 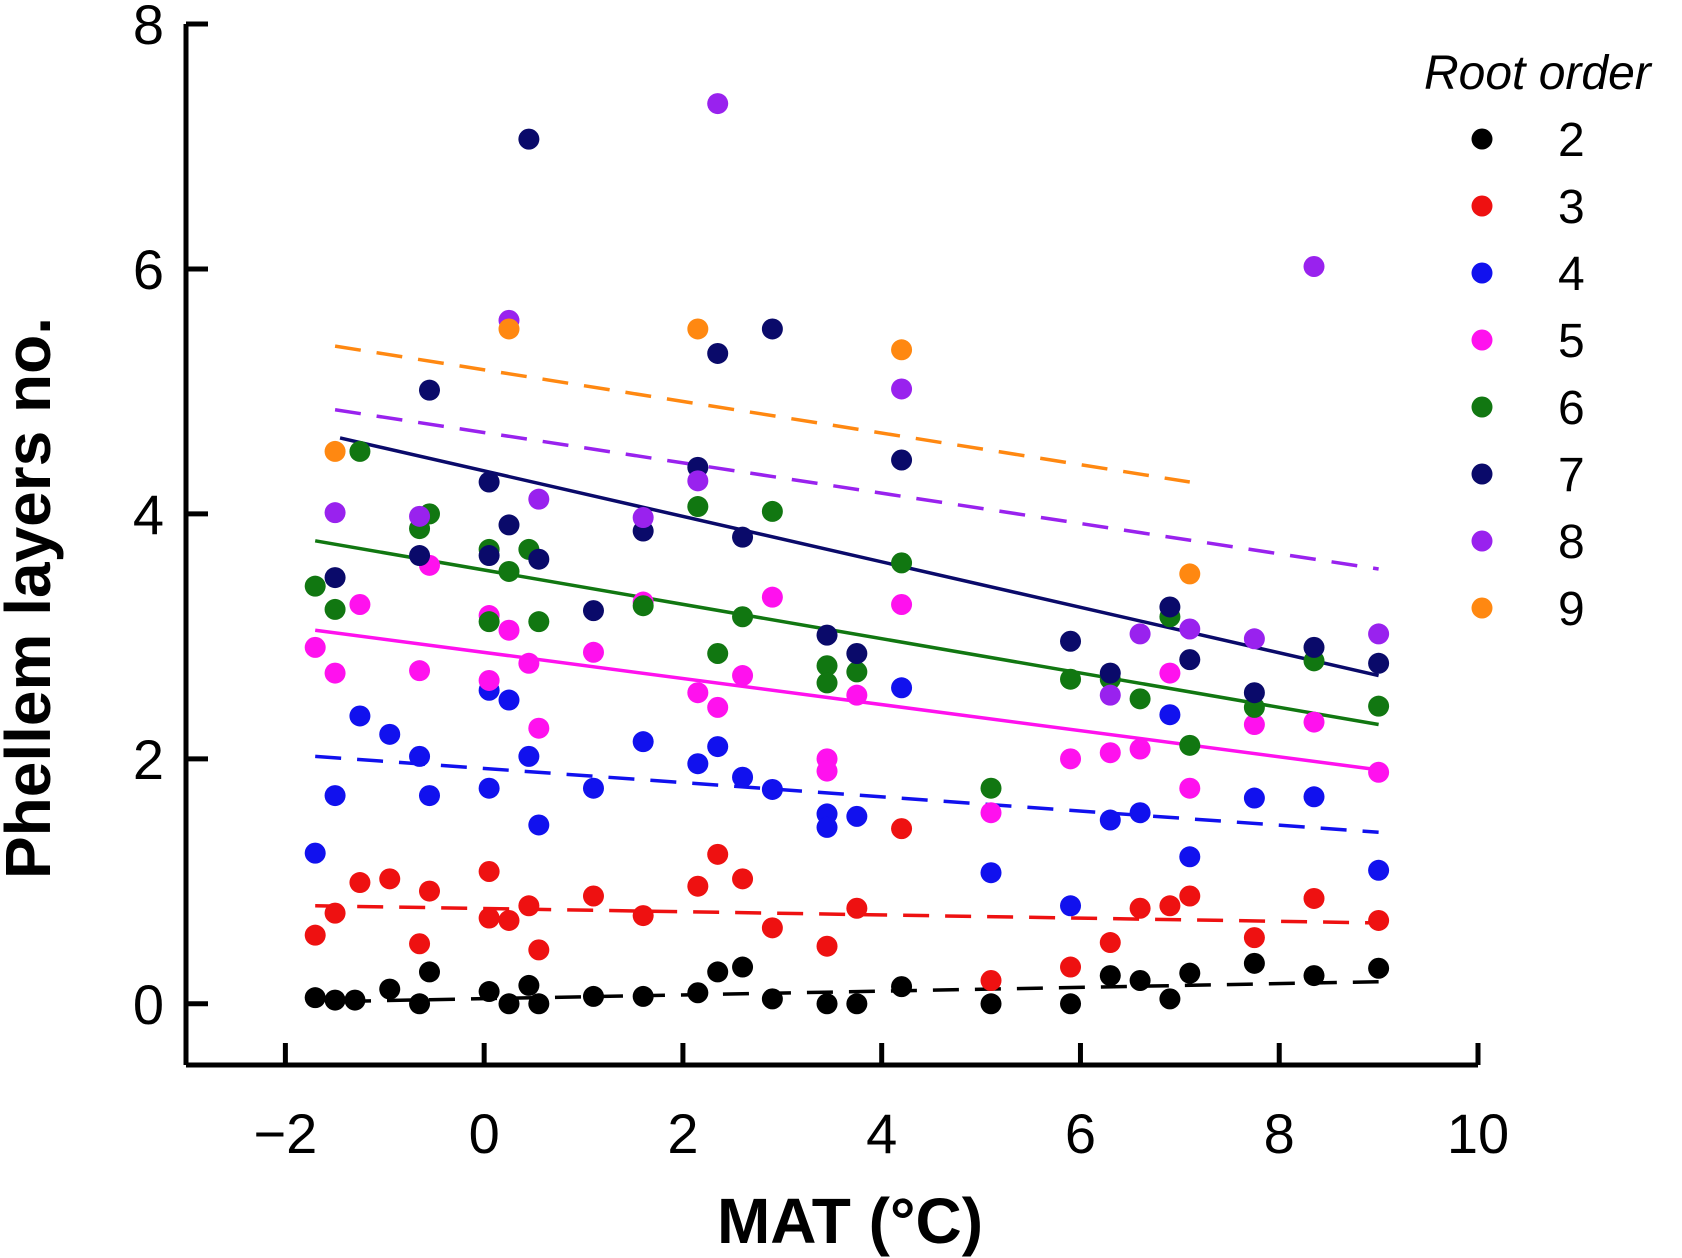 What do you see at coordinates (1478, 1133) in the screenshot?
I see `x-tick-label: 10` at bounding box center [1478, 1133].